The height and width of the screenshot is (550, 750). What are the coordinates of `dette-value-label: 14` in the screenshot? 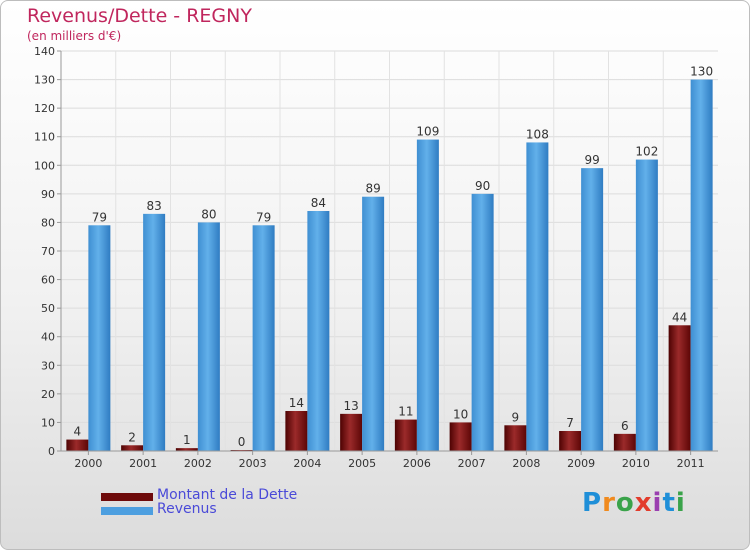 It's located at (296, 403).